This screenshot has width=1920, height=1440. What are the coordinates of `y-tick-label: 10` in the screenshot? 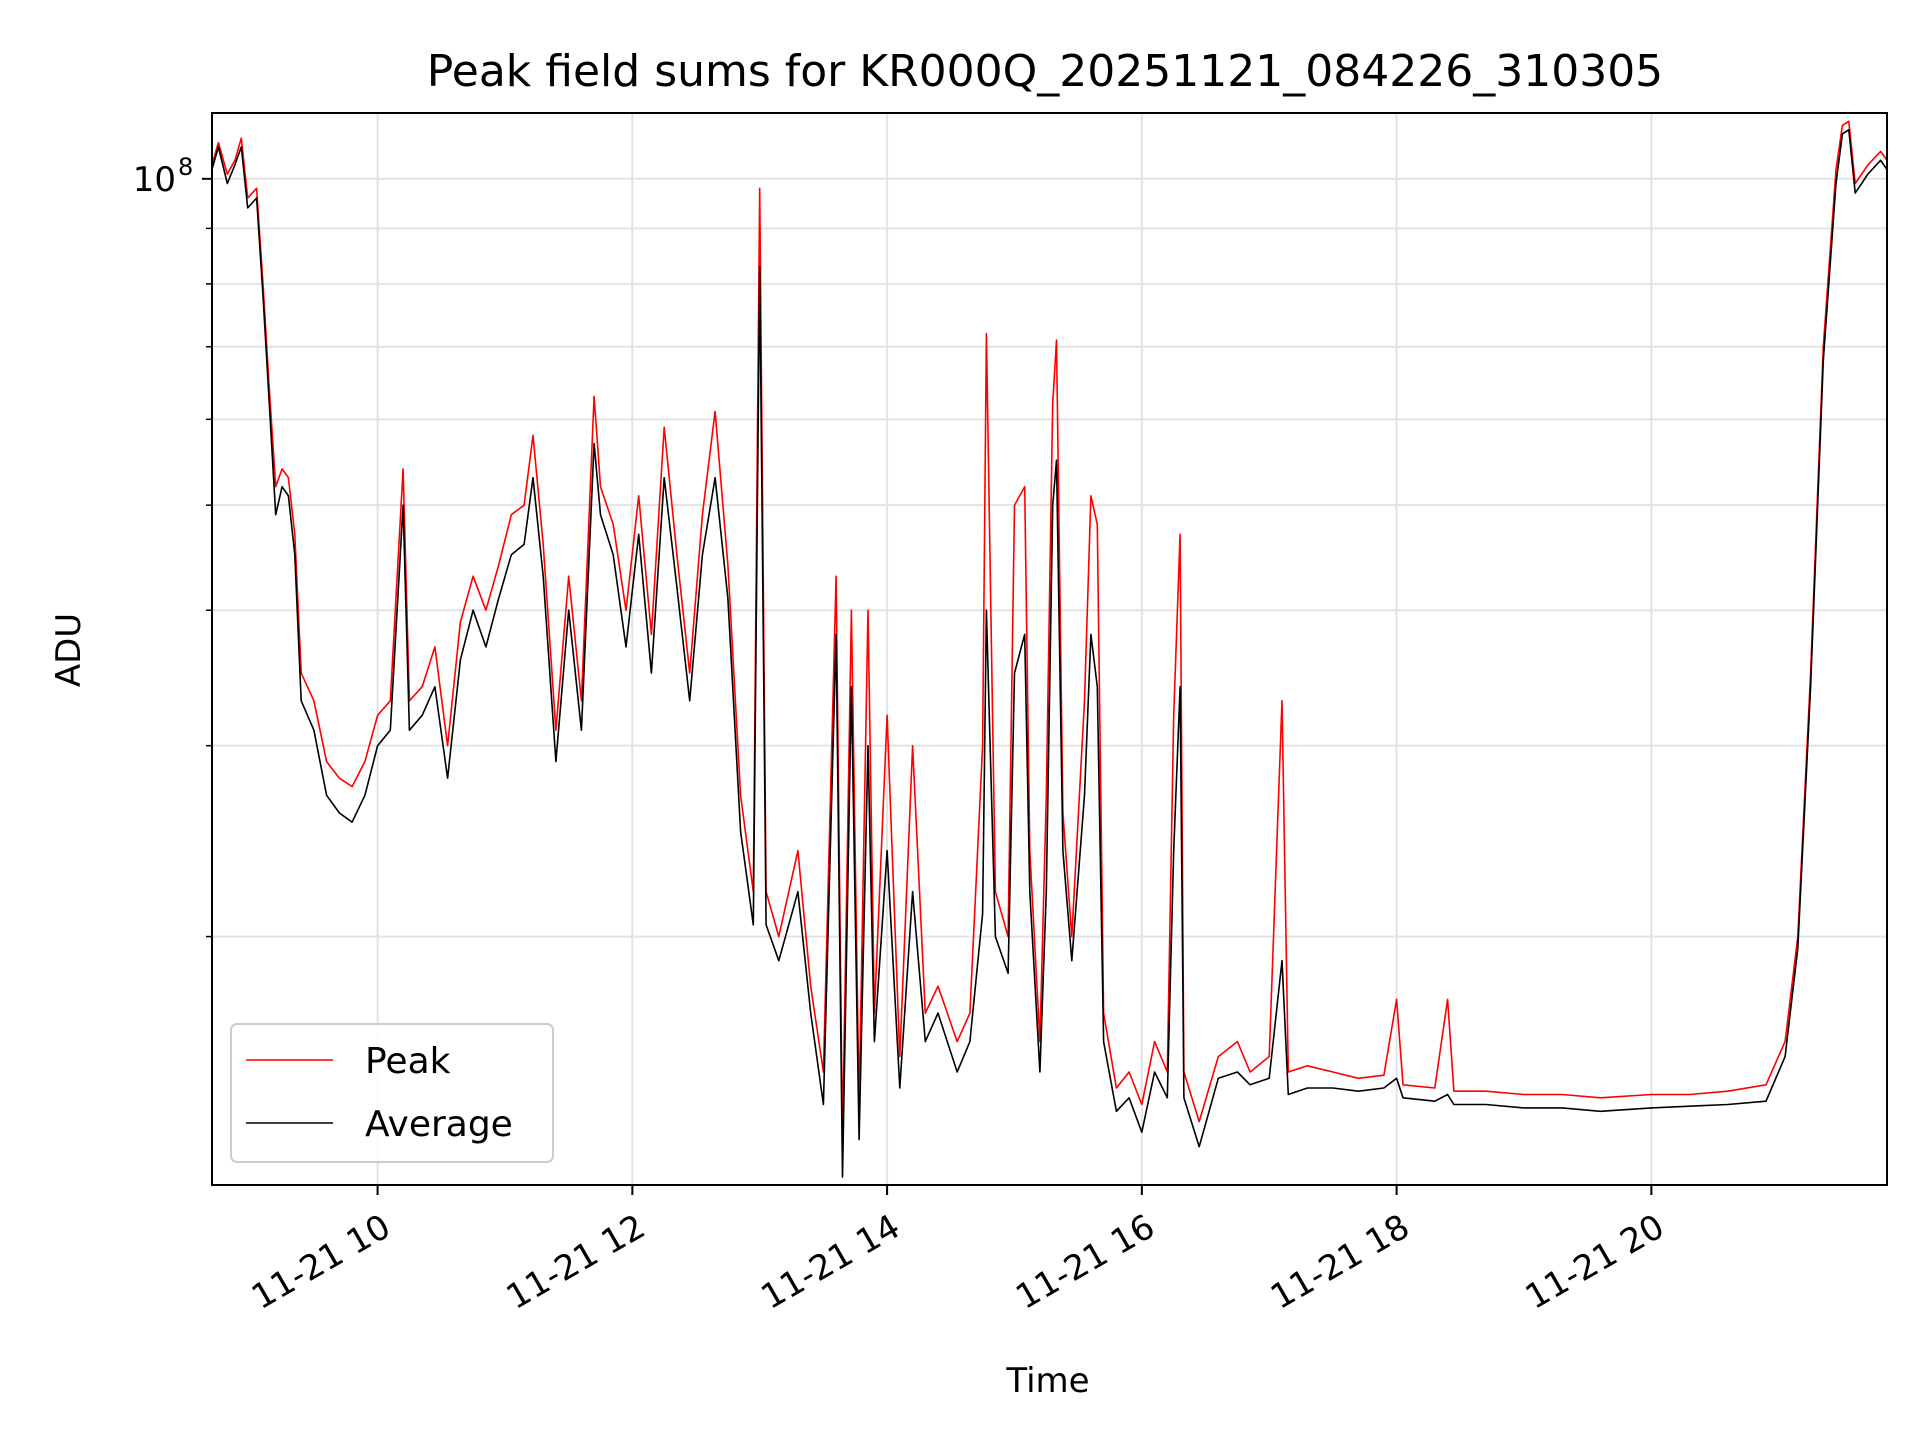 It's located at (154, 180).